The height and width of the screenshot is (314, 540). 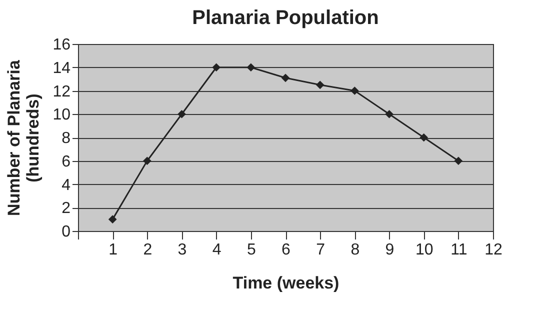 I want to click on x-tick-label: 8, so click(x=355, y=250).